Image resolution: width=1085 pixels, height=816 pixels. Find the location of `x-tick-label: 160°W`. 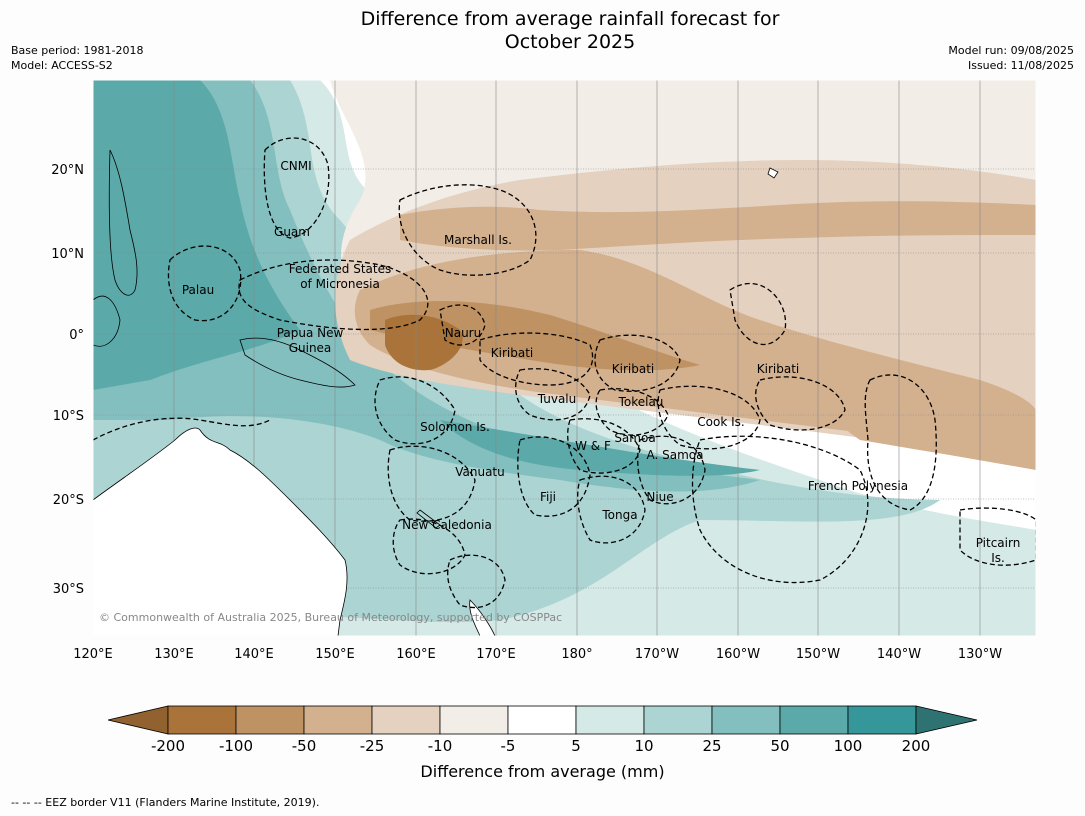

x-tick-label: 160°W is located at coordinates (738, 654).